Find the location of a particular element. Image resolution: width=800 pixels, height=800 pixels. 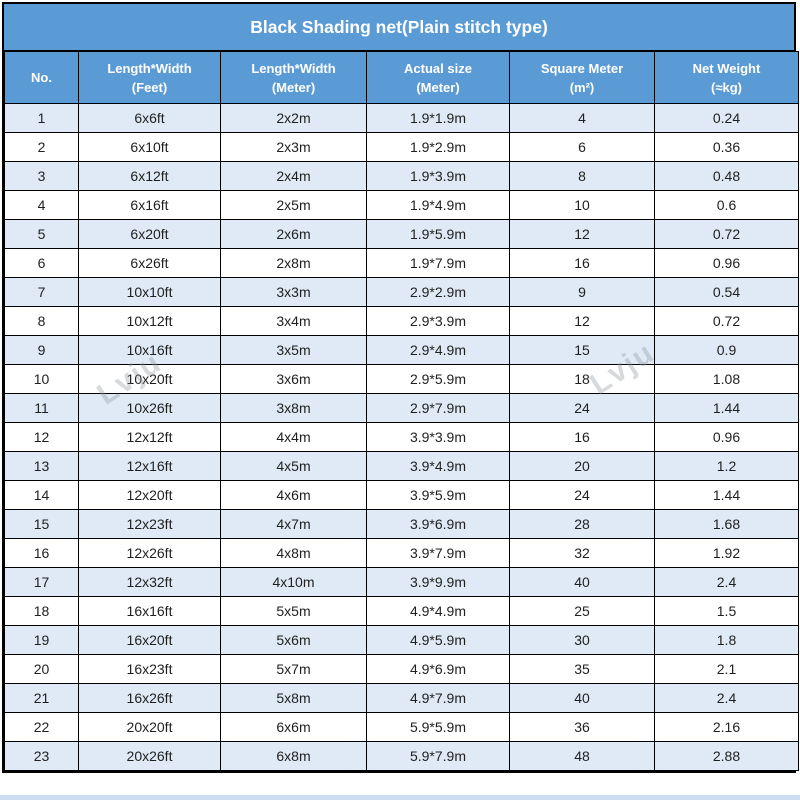

table-cell: 6x6m is located at coordinates (293, 727).